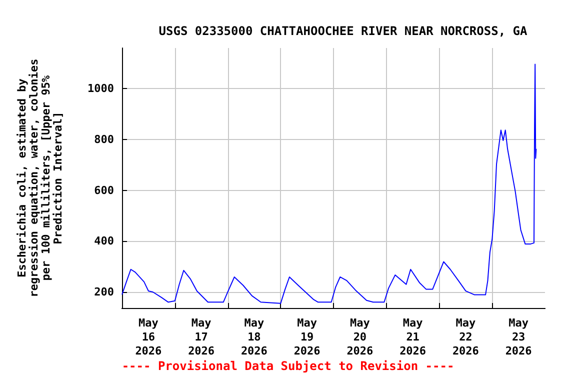  I want to click on x-tick-label: May 19 2026, so click(307, 337).